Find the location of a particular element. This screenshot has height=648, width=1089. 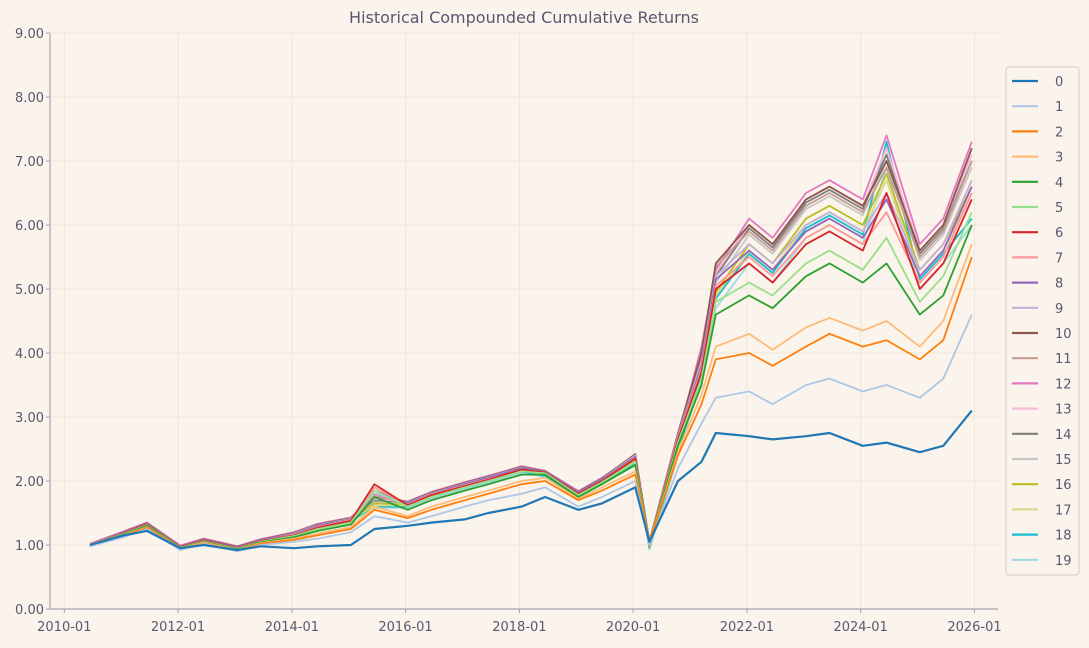

legend-label-13: 13 is located at coordinates (1063, 410).